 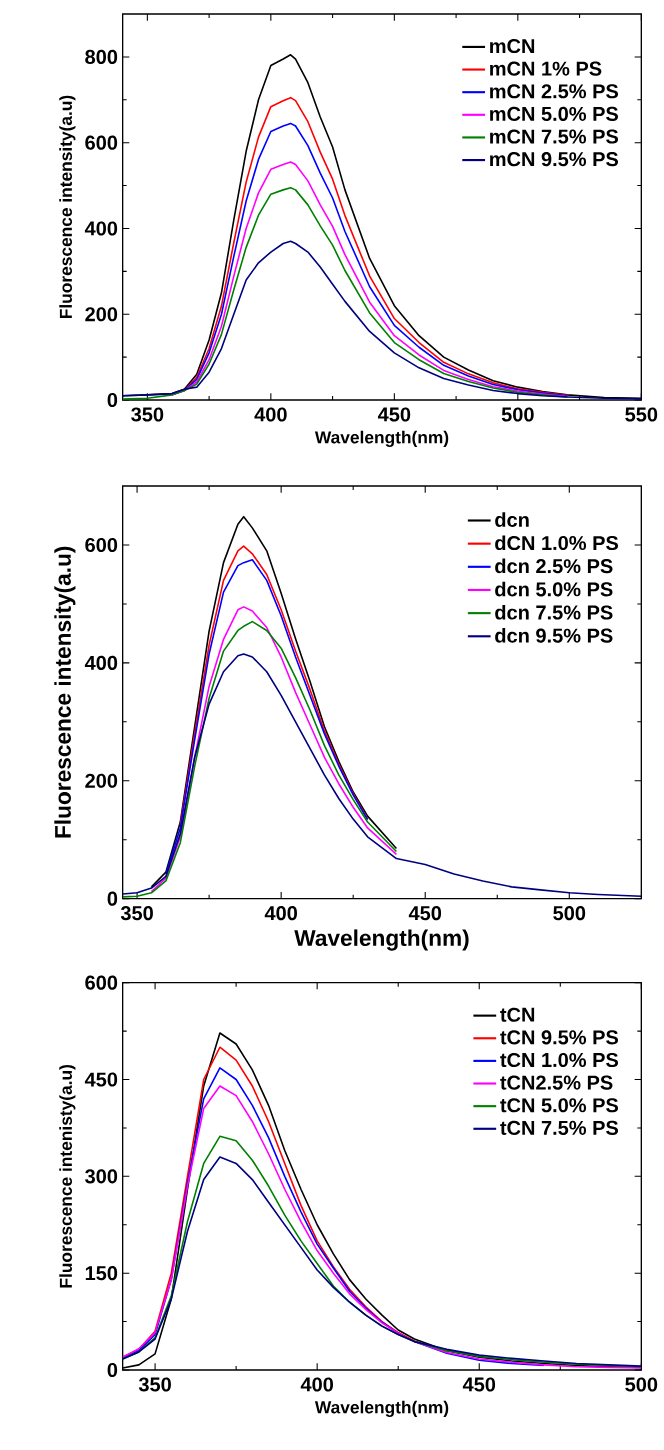 What do you see at coordinates (512, 46) in the screenshot?
I see `legend-label: mCN` at bounding box center [512, 46].